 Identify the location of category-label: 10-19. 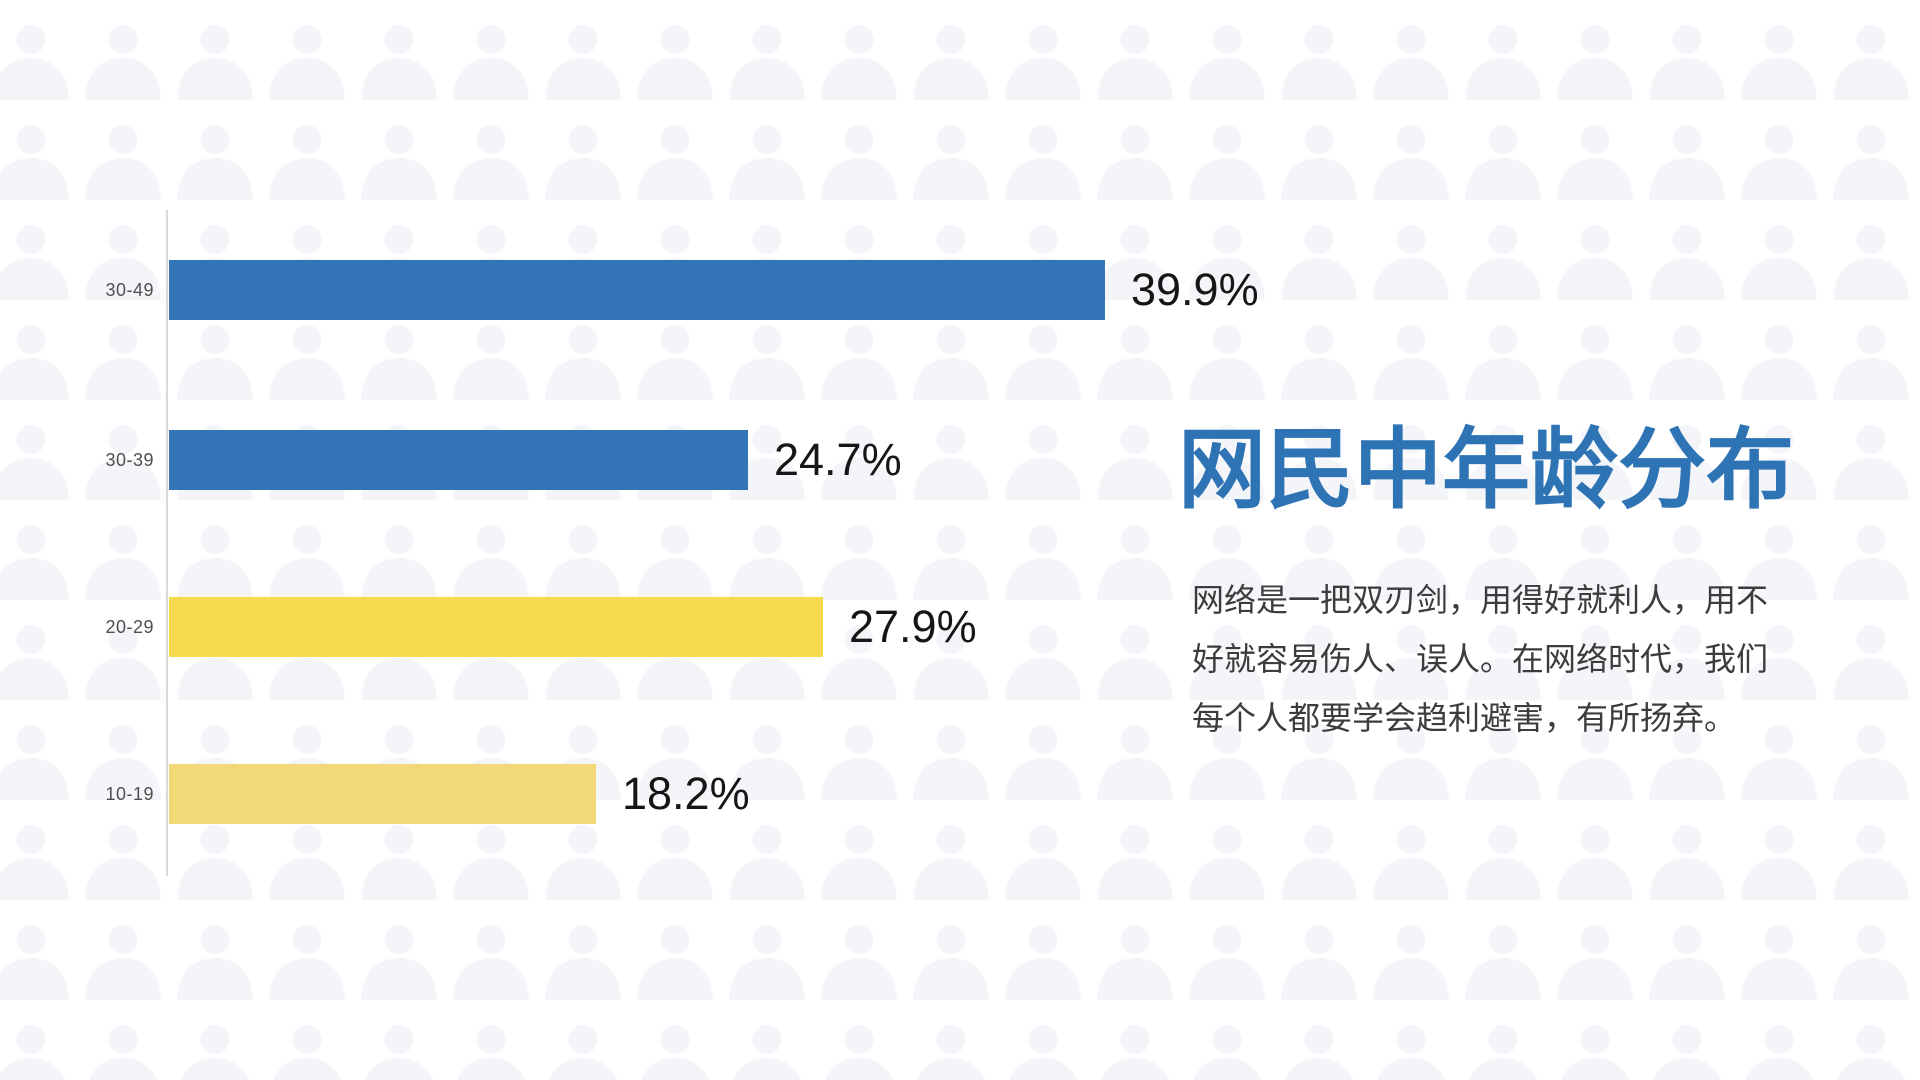
(129, 793).